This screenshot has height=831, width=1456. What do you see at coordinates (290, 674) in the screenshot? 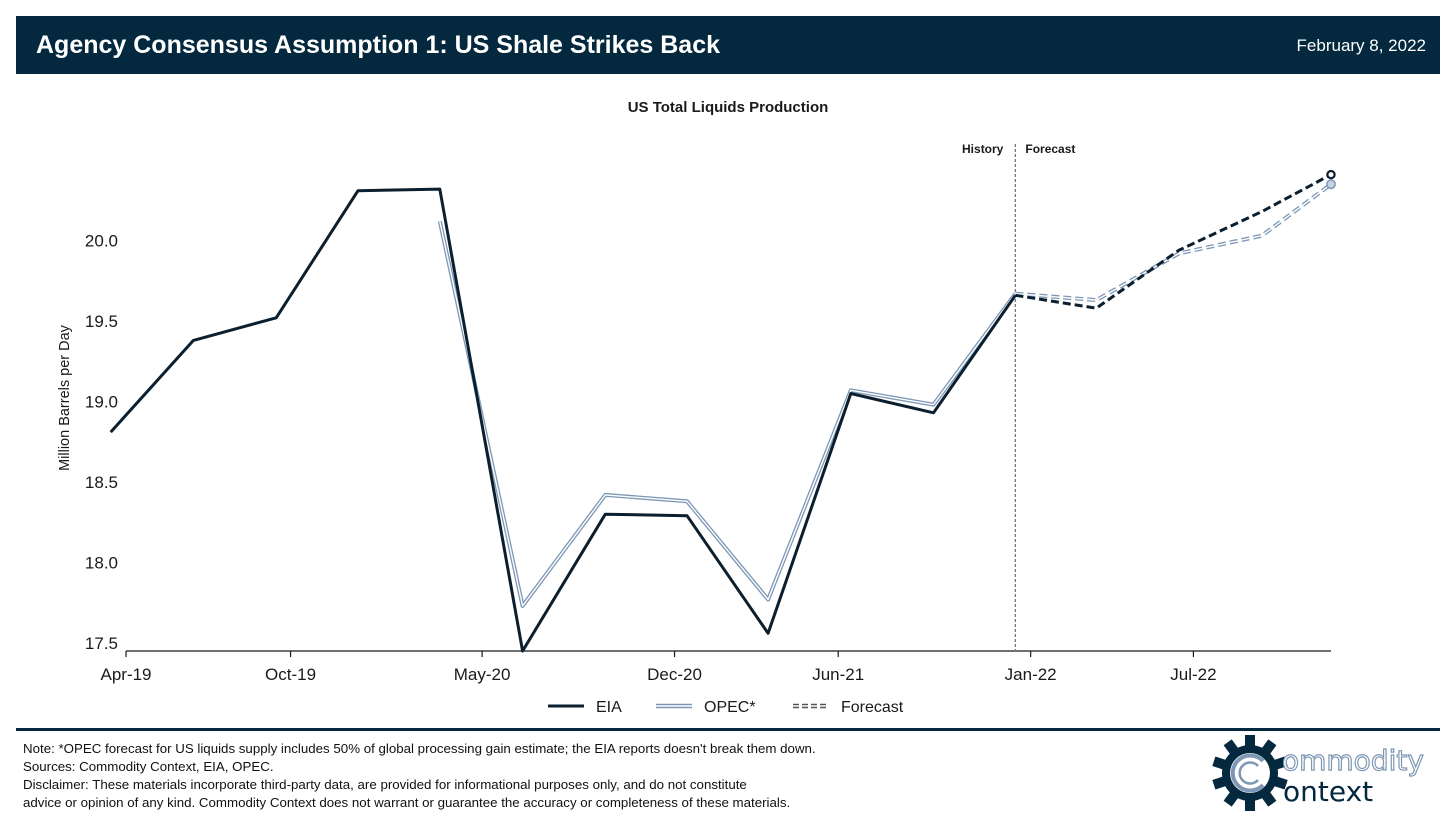
I see `x-tick-label: Oct-19` at bounding box center [290, 674].